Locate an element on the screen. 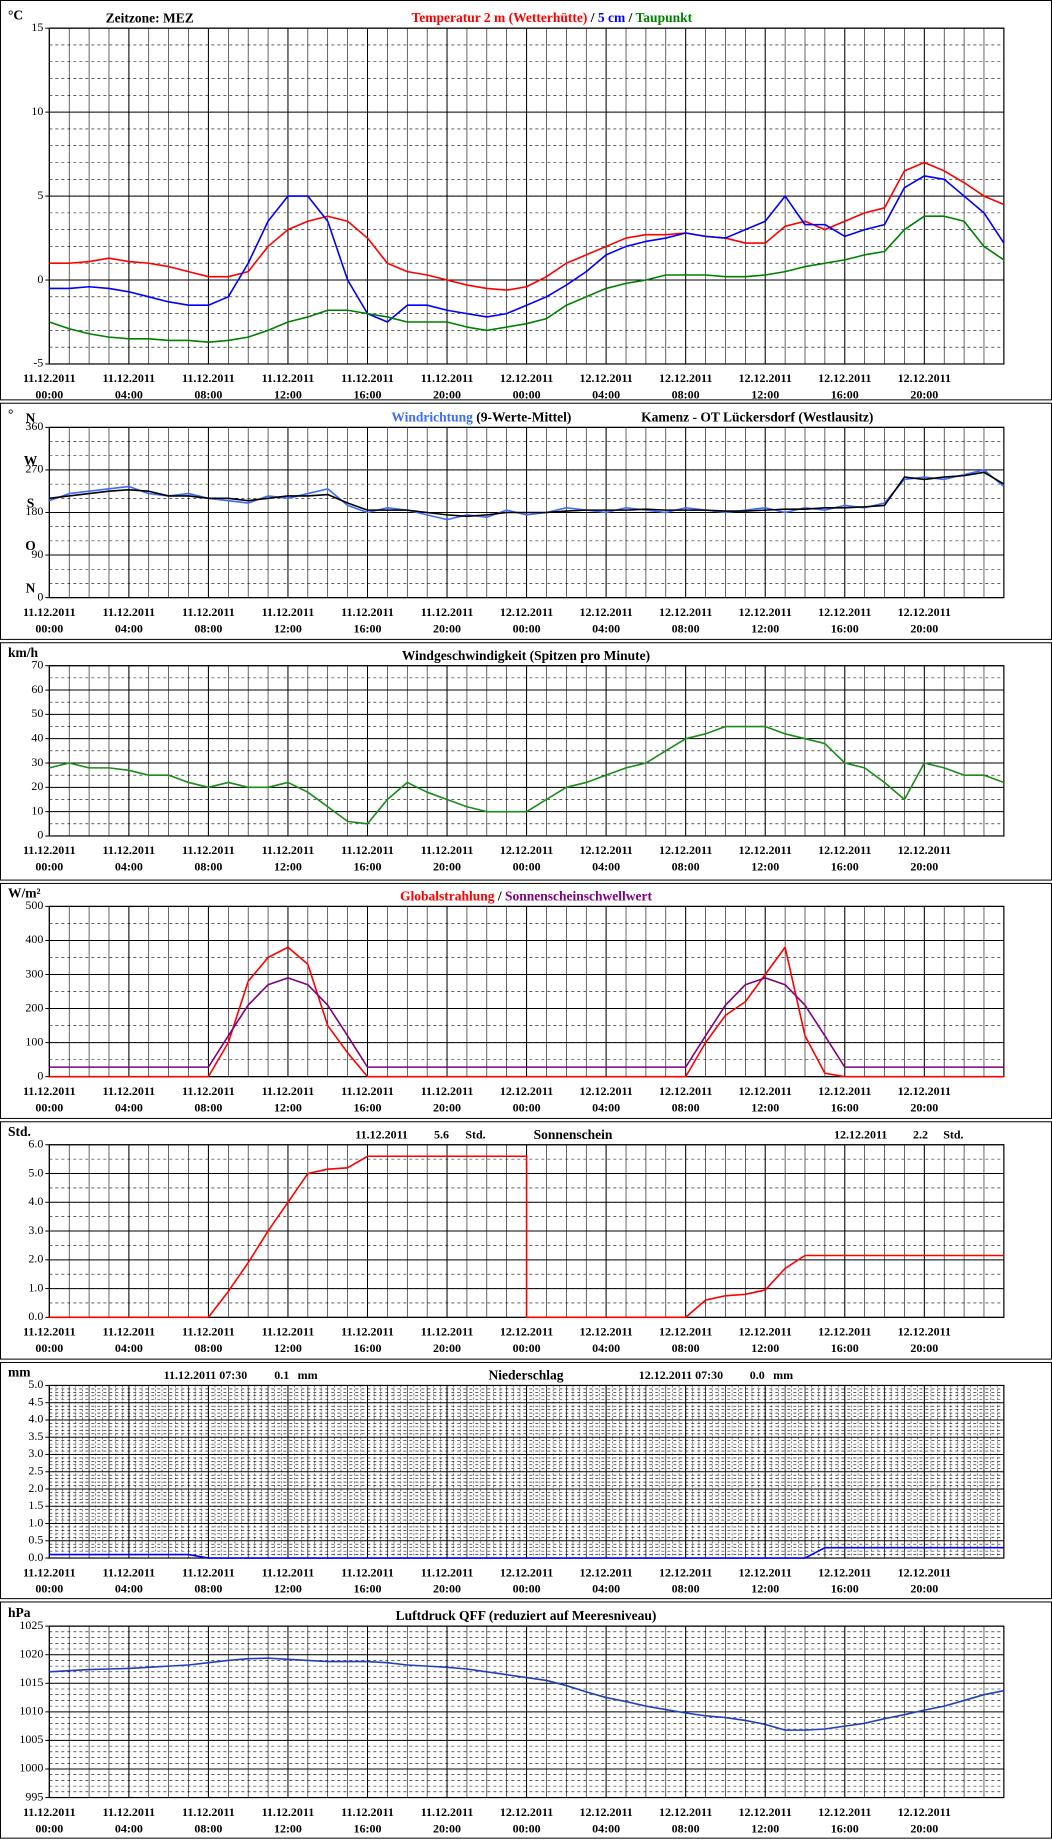  y-axis-label: km/h is located at coordinates (23, 652).